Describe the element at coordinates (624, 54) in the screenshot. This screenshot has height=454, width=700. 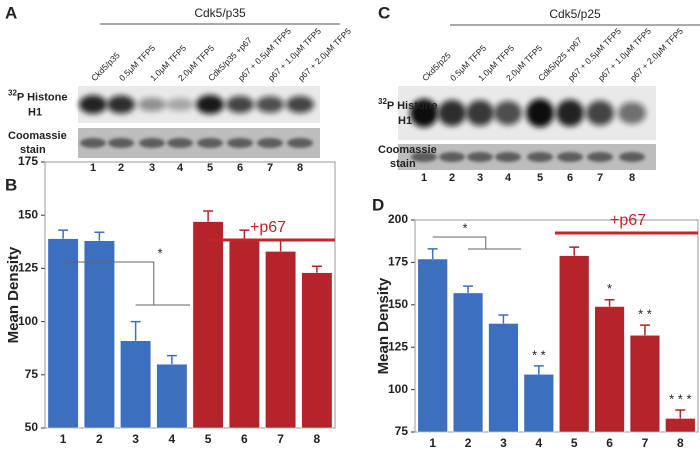
I see `lane-label: p67 + 1.0μM TFP5` at that location.